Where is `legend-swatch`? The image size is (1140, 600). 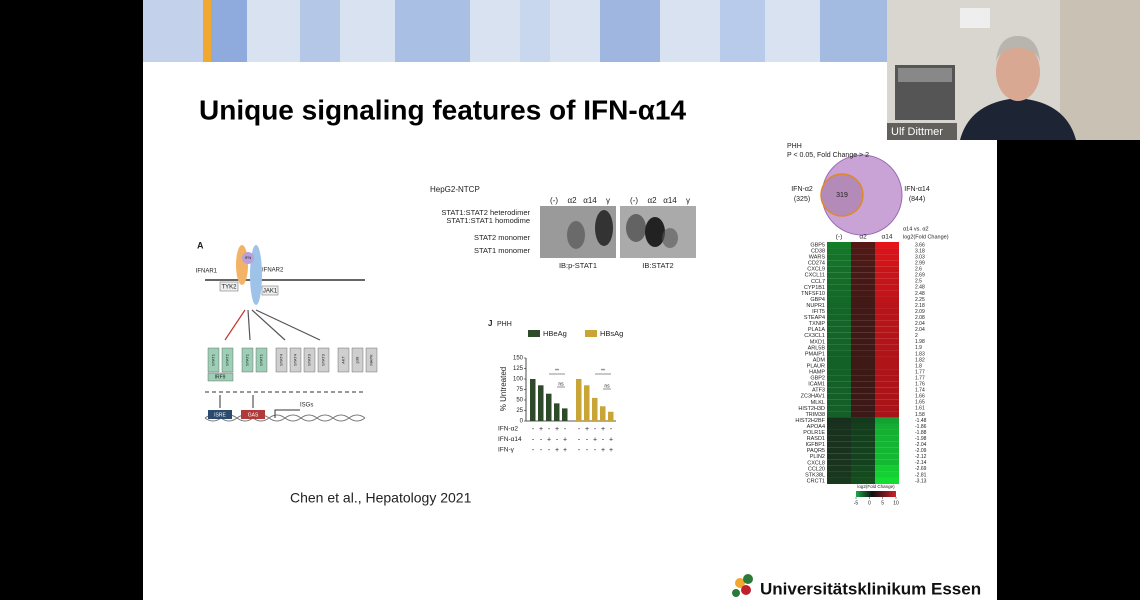 legend-swatch is located at coordinates (534, 333).